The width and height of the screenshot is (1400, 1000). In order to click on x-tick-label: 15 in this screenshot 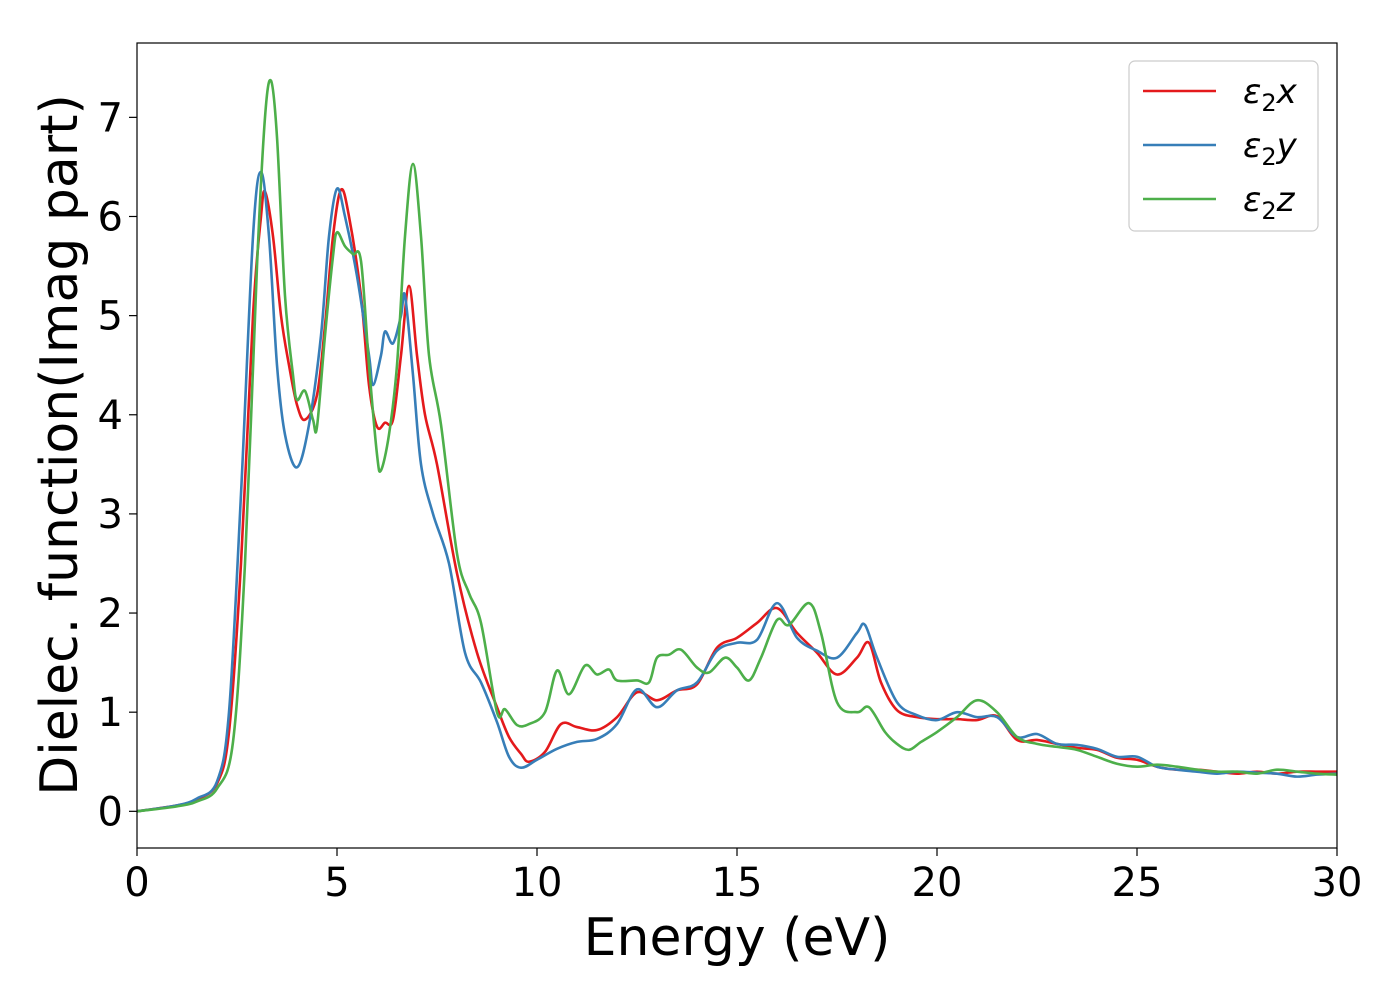, I will do `click(737, 883)`.